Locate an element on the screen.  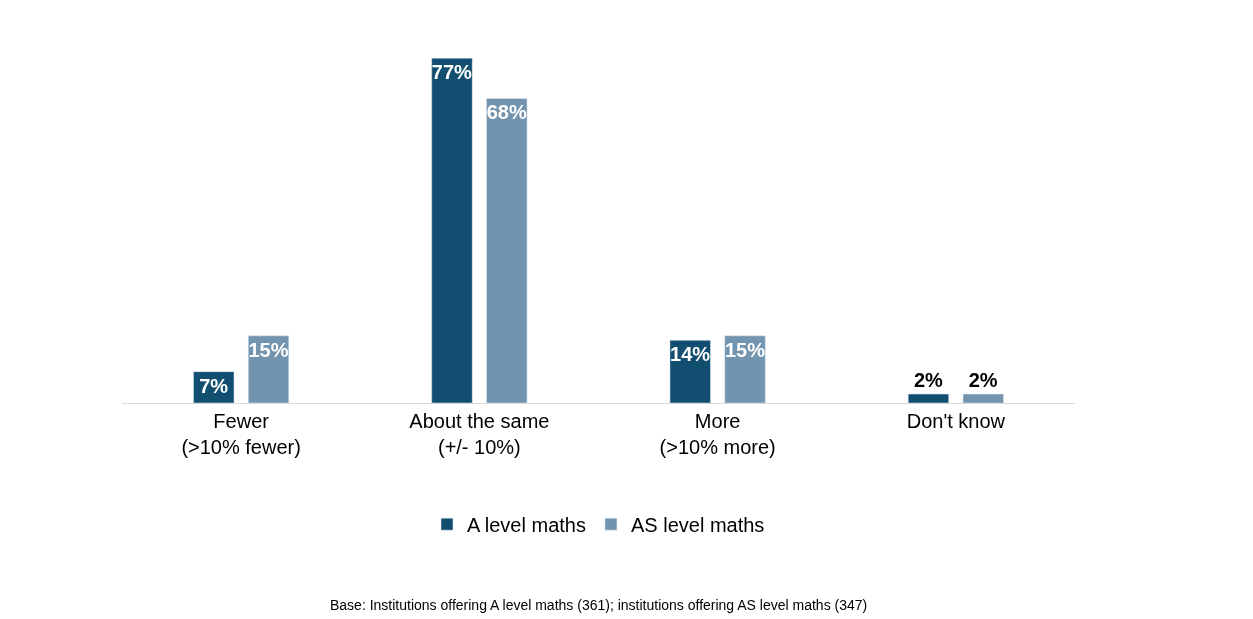
legend-label: A level maths is located at coordinates (526, 524).